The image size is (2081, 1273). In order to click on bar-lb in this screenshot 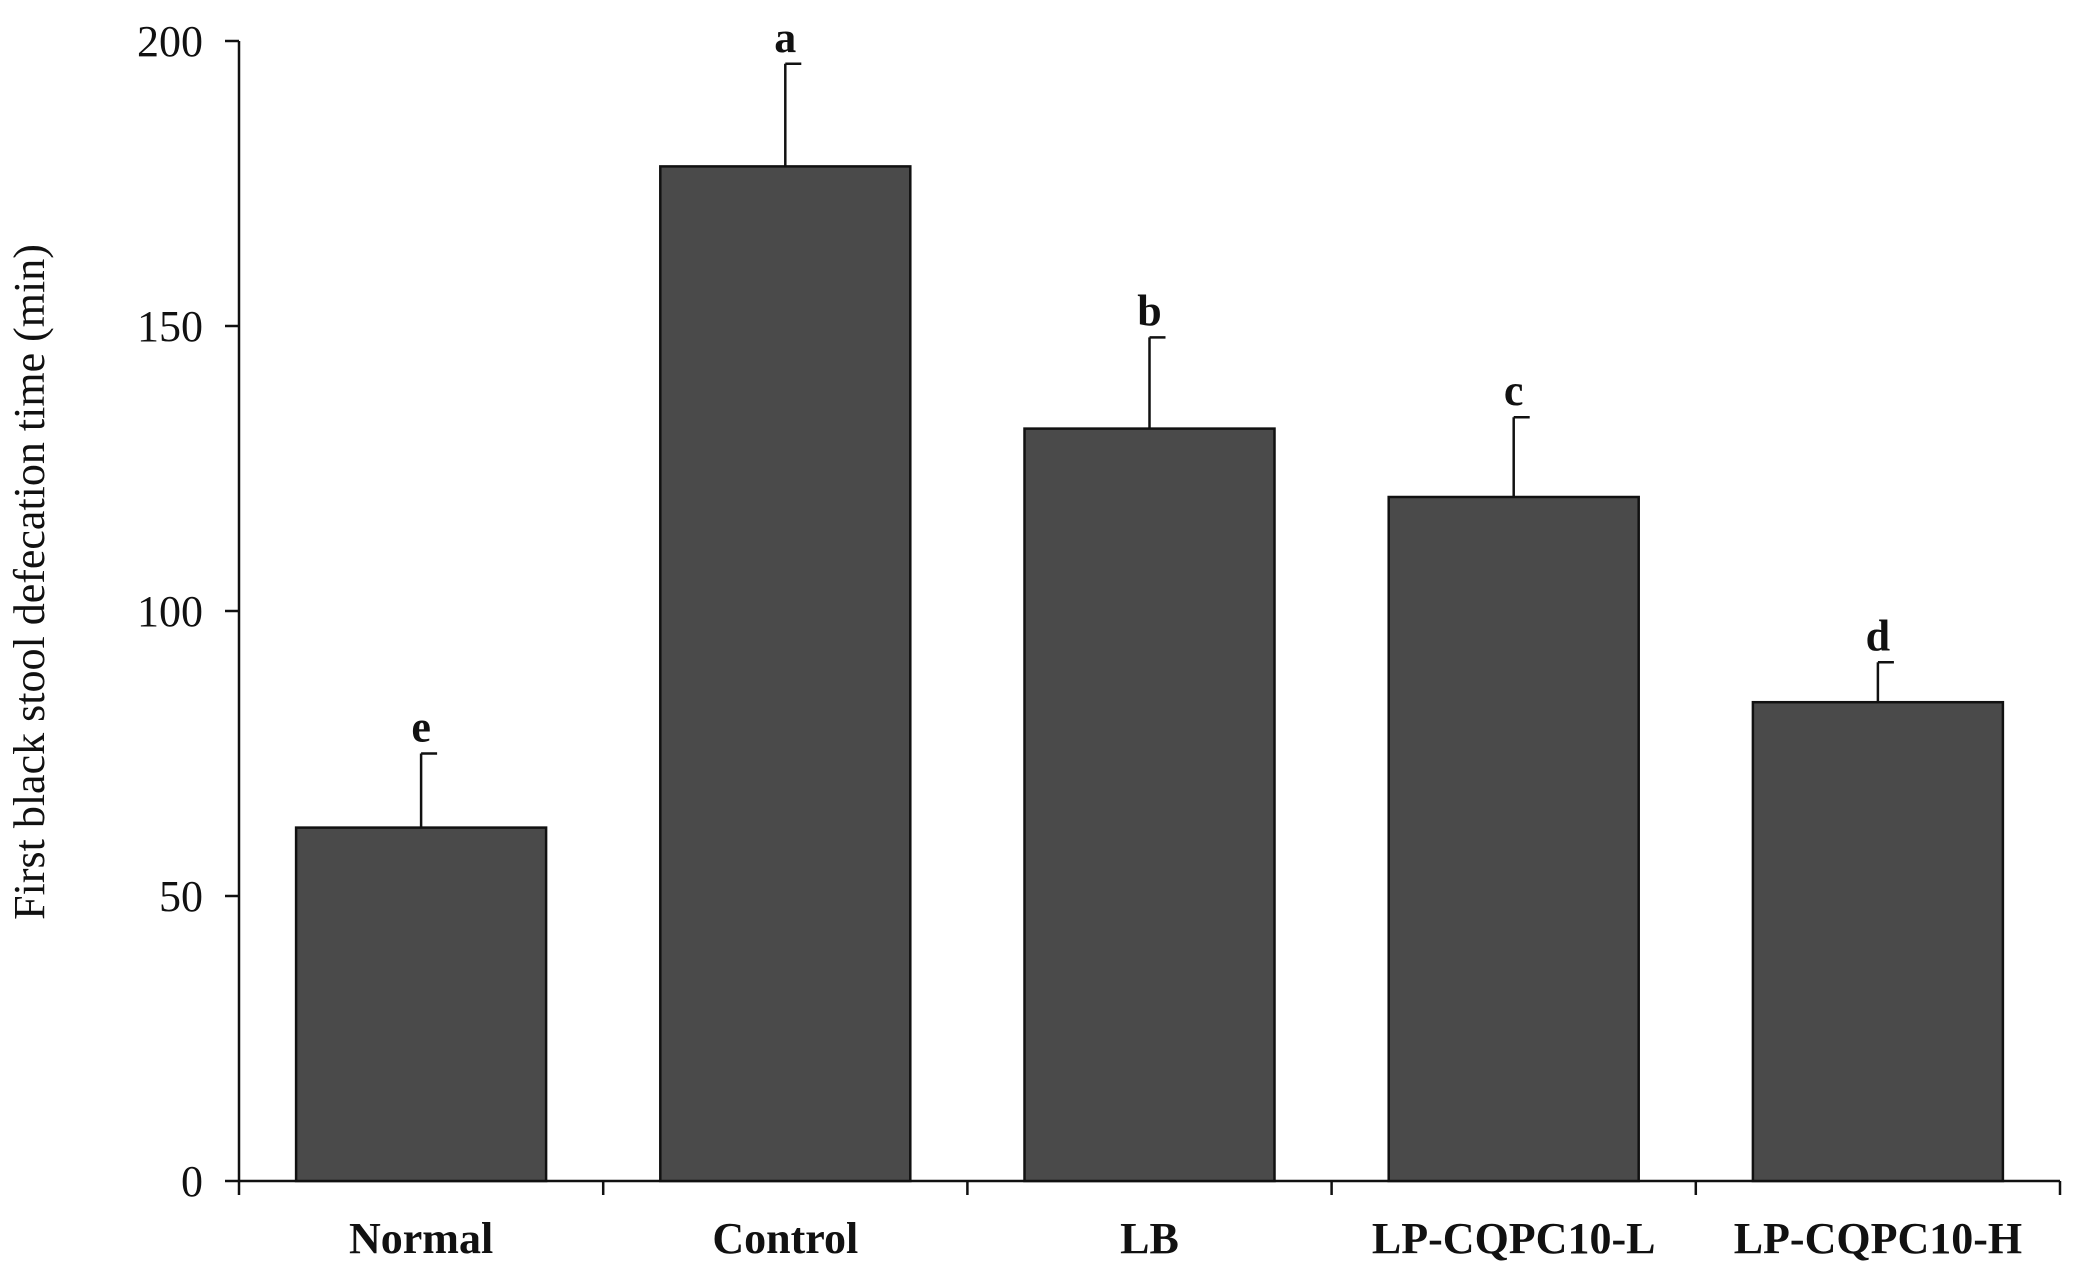, I will do `click(1149, 805)`.